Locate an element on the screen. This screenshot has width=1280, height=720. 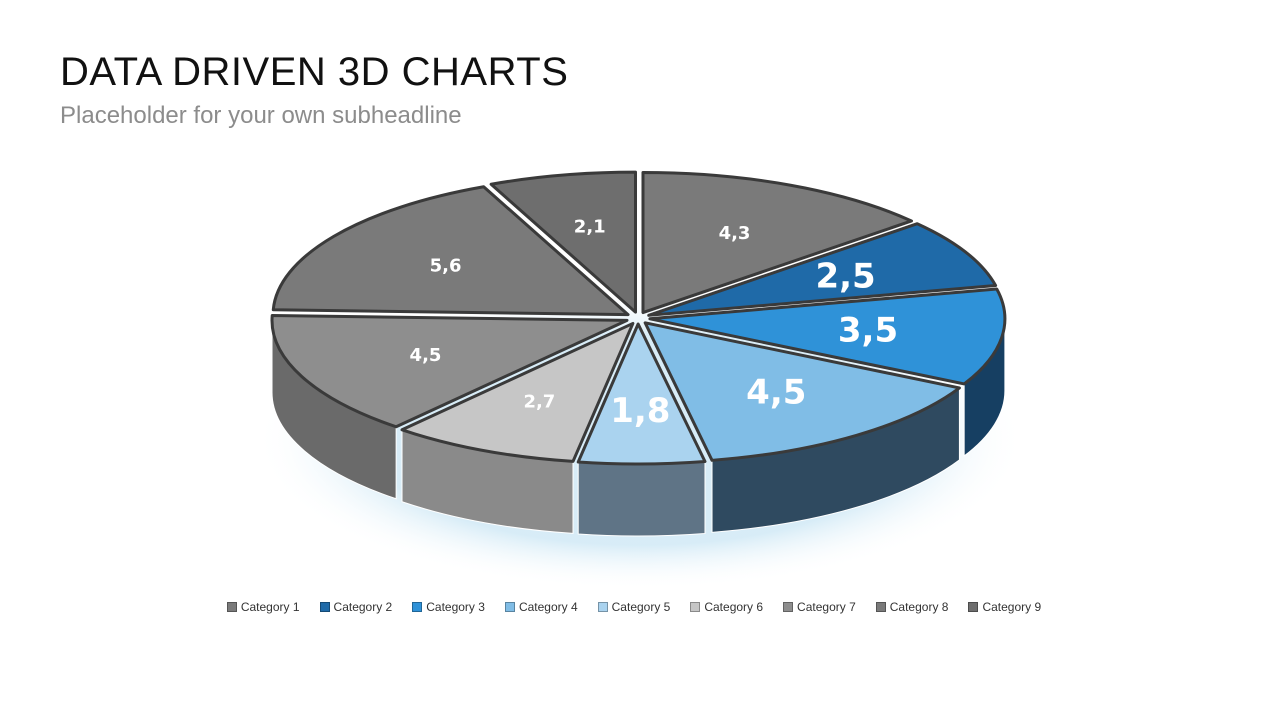
slide-subtitle: Placeholder for your own subheadline is located at coordinates (261, 115).